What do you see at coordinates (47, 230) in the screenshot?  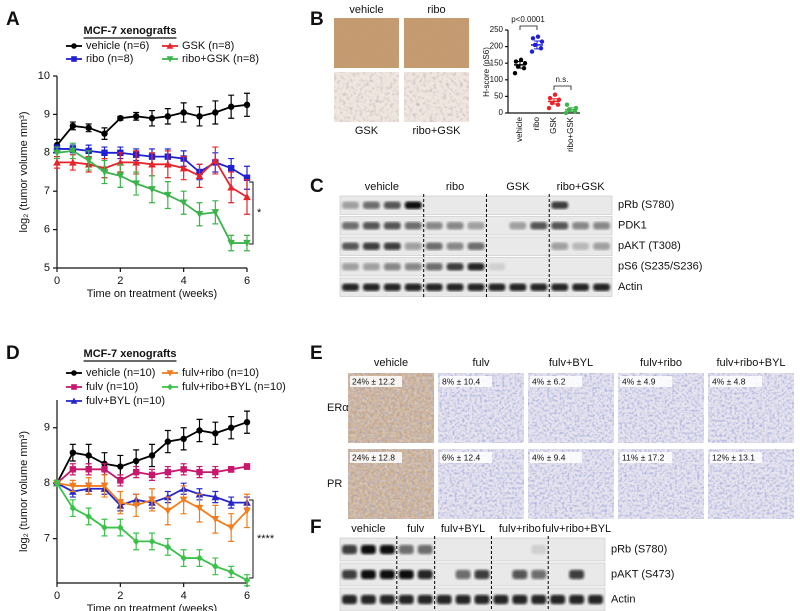 I see `y-tick-label: 6` at bounding box center [47, 230].